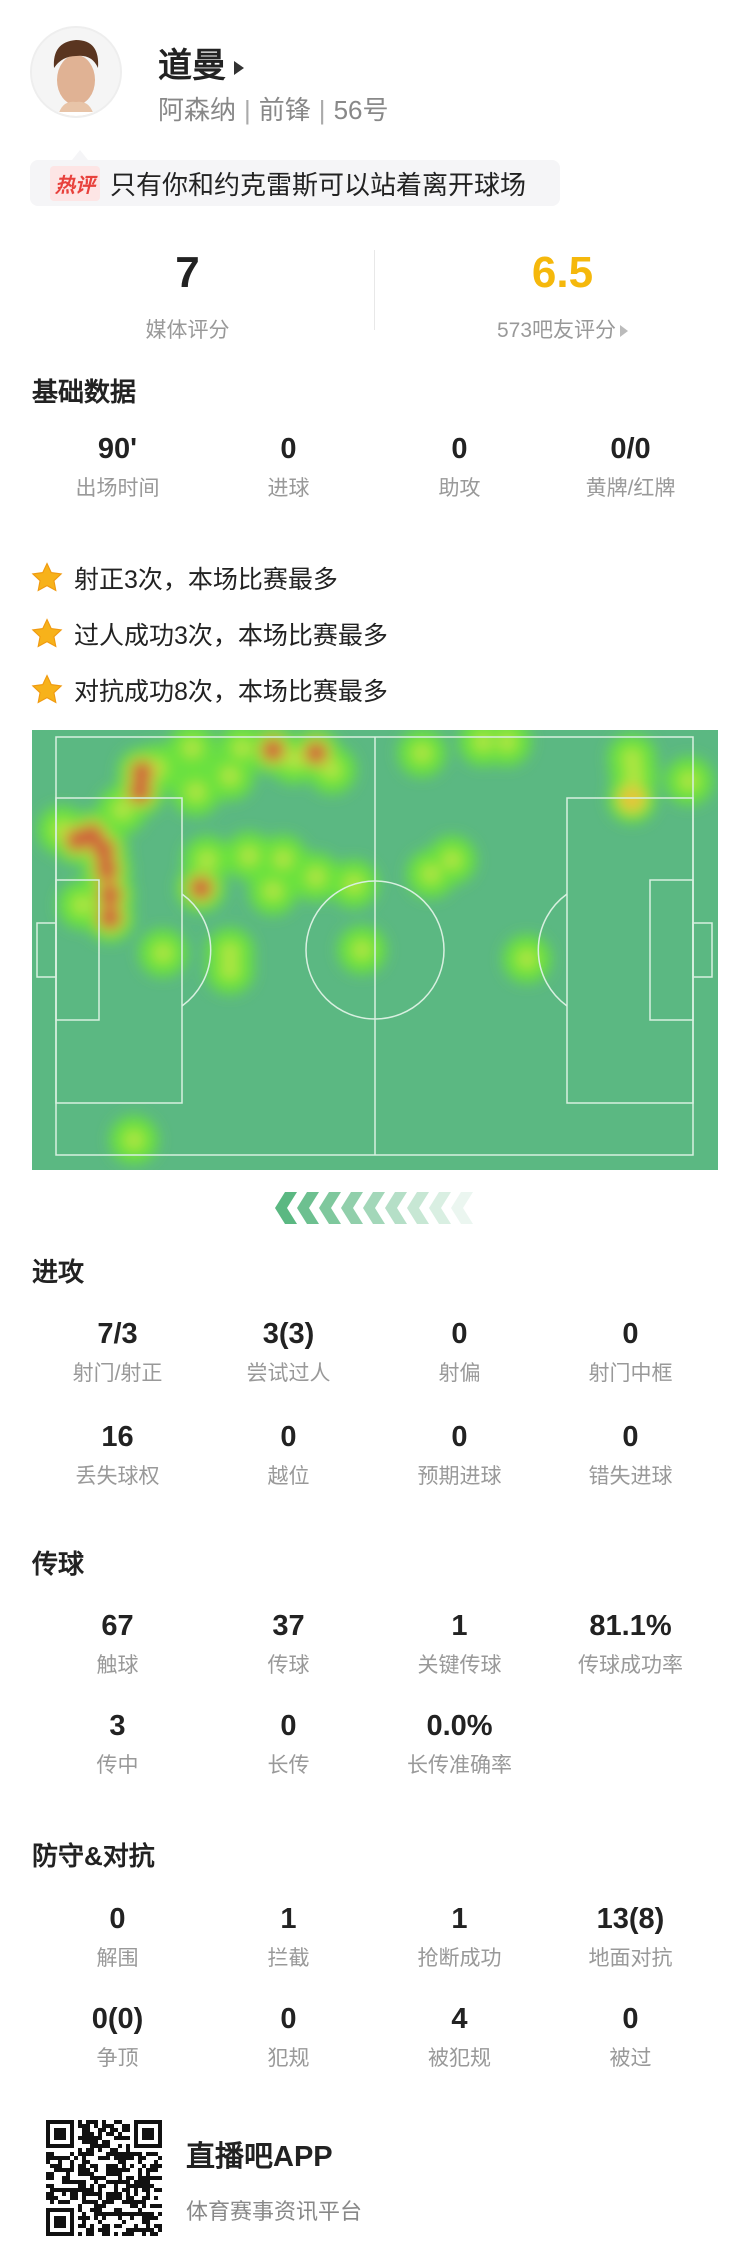 The image size is (750, 2268). I want to click on stat-cell: 0 犯规, so click(288, 2037).